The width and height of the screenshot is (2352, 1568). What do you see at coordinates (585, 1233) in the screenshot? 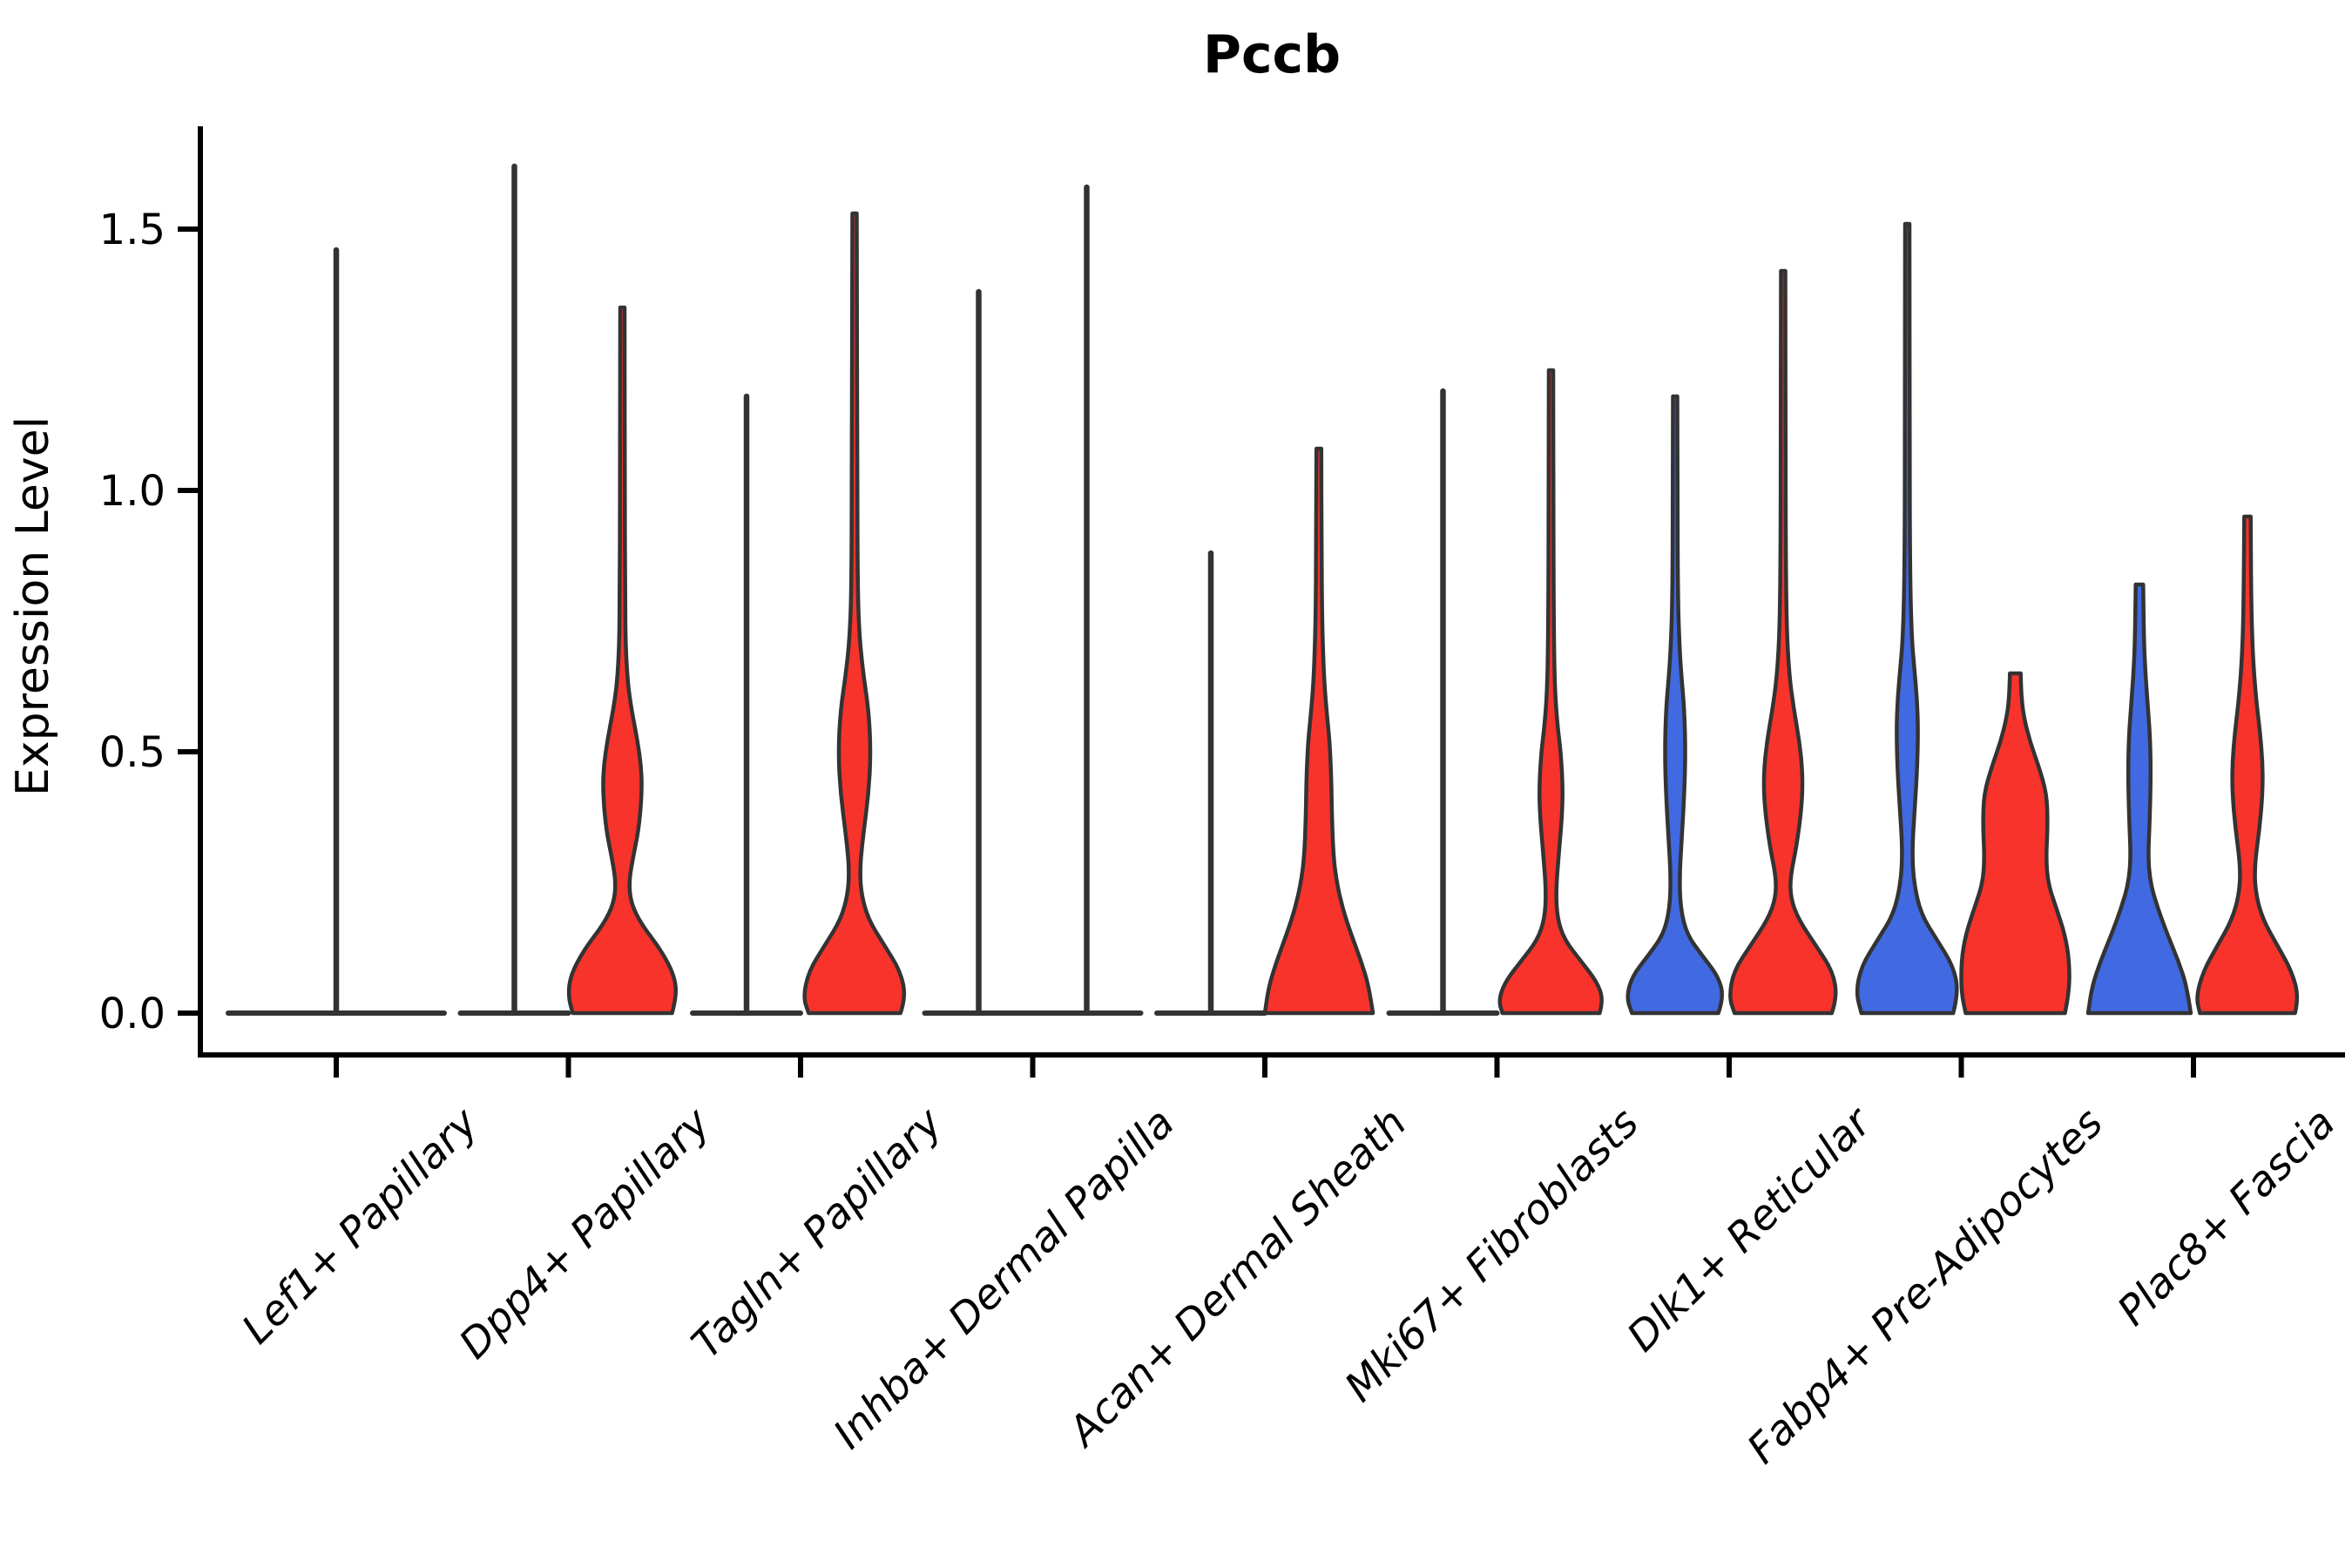
I see `x-tick-label: Dpp4+ Papillary` at bounding box center [585, 1233].